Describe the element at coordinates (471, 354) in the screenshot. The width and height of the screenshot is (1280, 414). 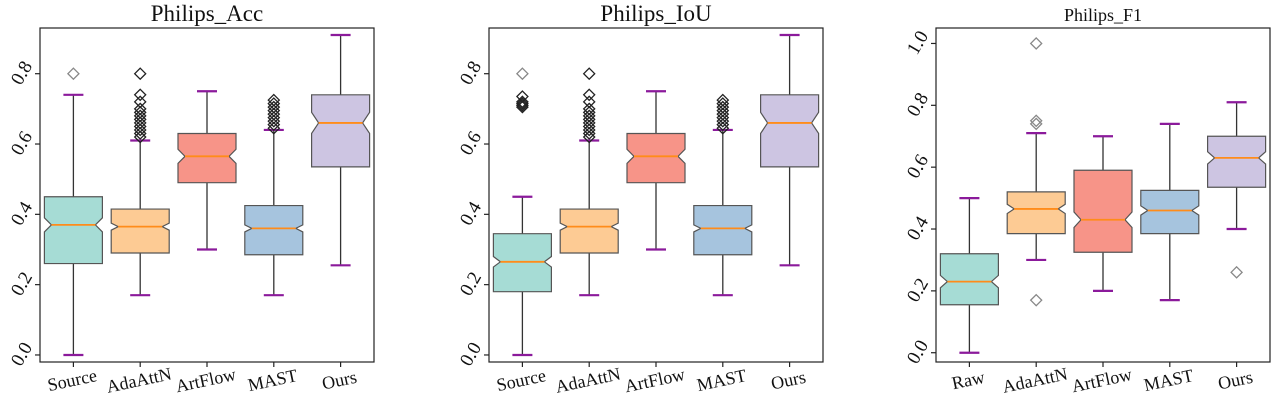
I see `y-tick-label: 0.0` at that location.